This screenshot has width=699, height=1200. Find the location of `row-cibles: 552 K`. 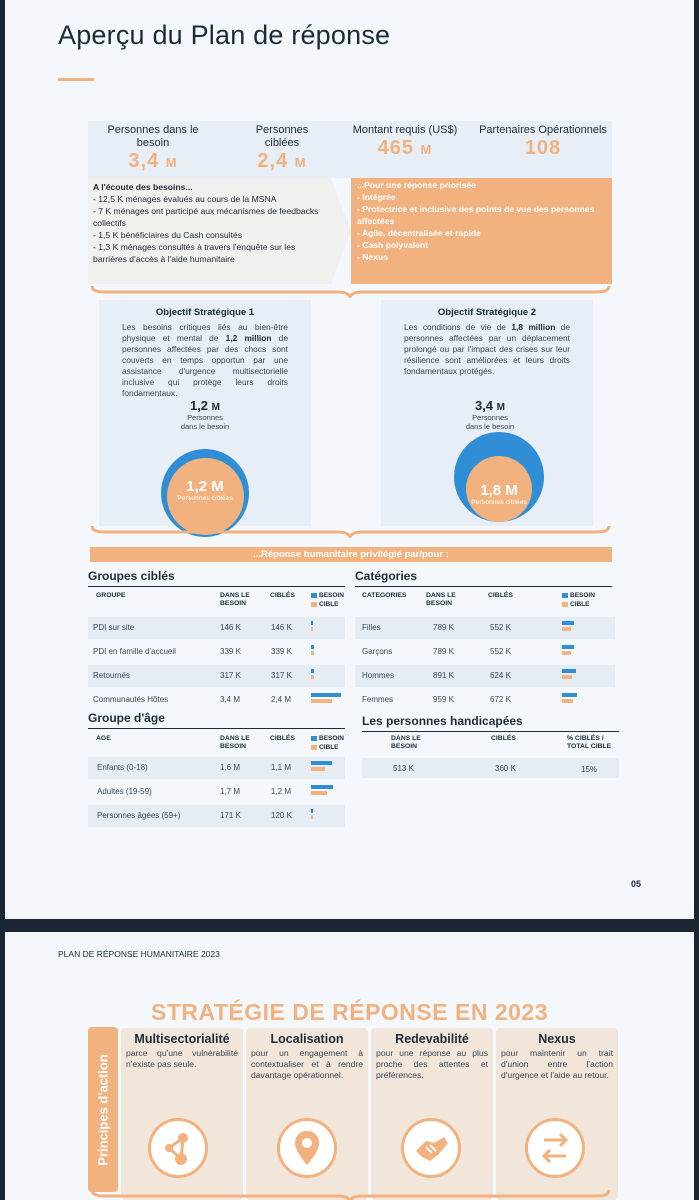

row-cibles: 552 K is located at coordinates (500, 651).